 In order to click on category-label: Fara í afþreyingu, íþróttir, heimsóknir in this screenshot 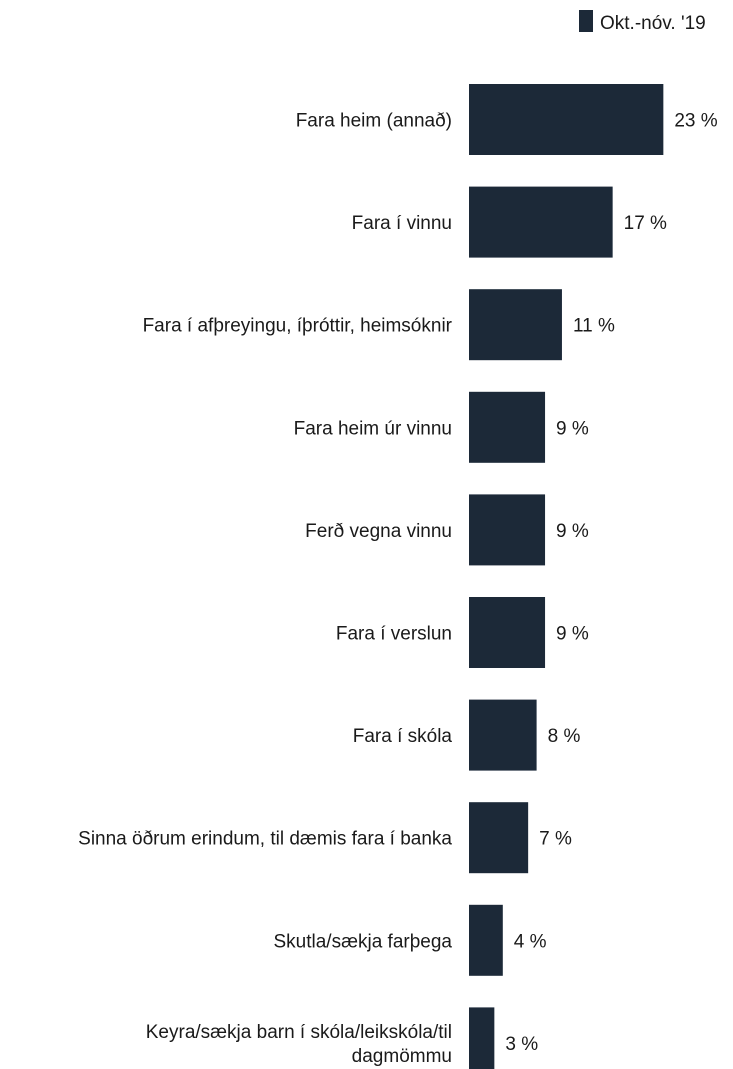, I will do `click(298, 326)`.